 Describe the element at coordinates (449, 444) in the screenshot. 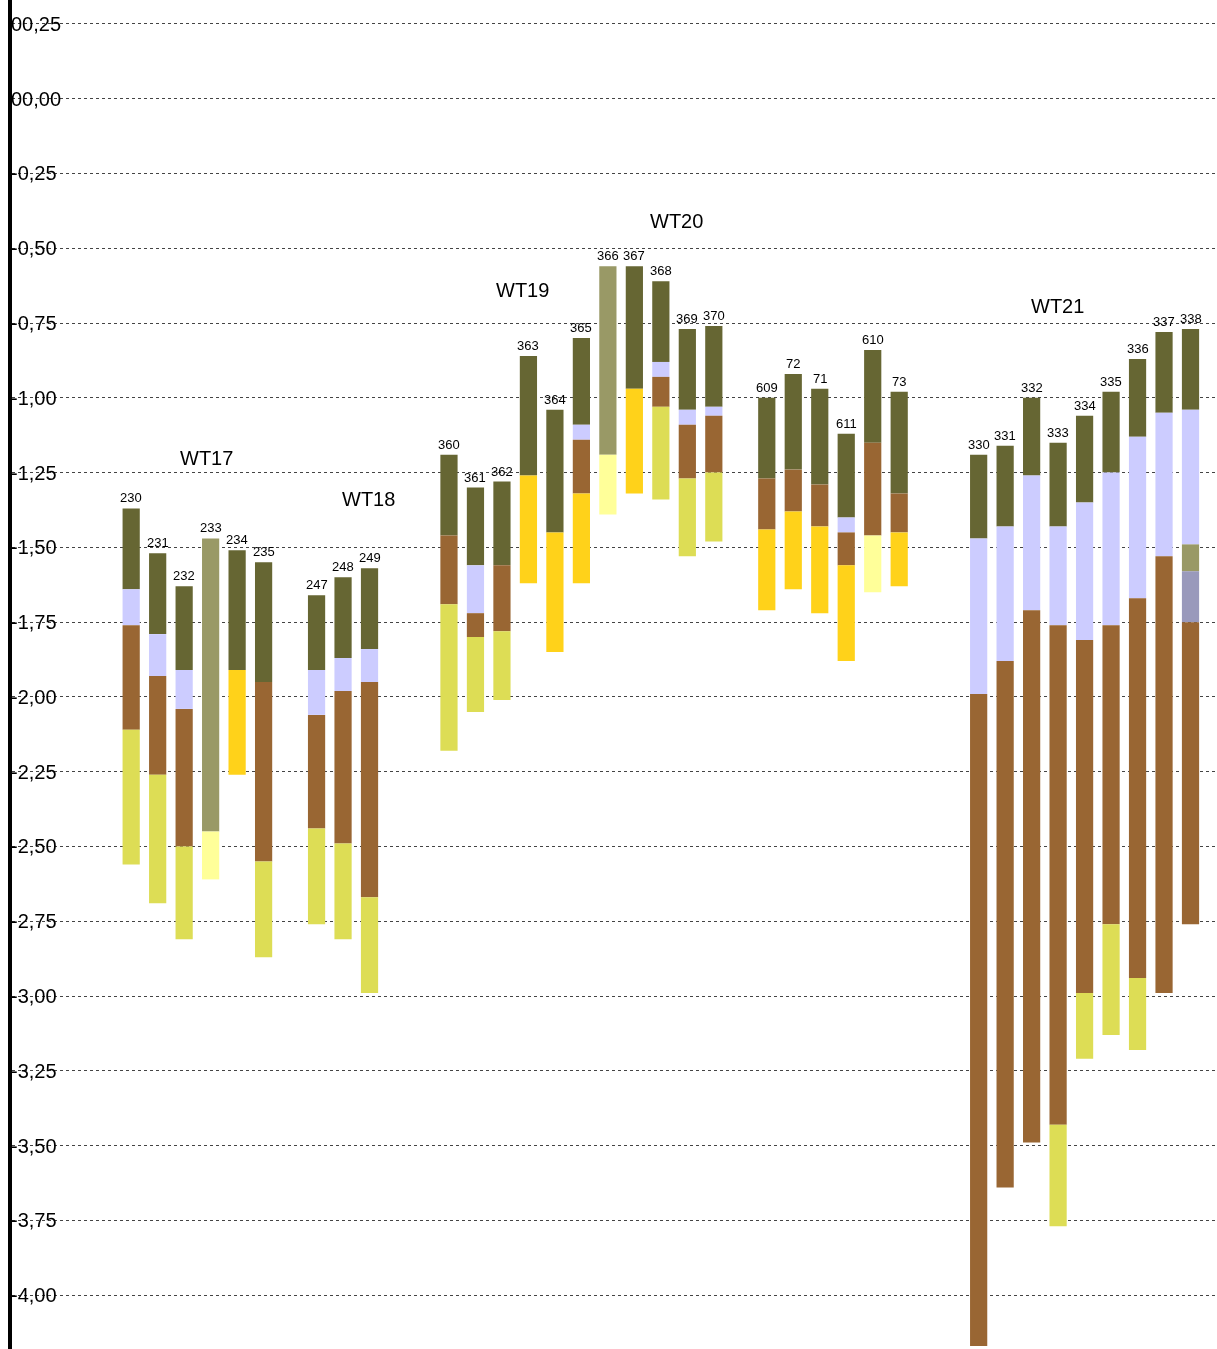

I see `x-tick-label: 360` at that location.